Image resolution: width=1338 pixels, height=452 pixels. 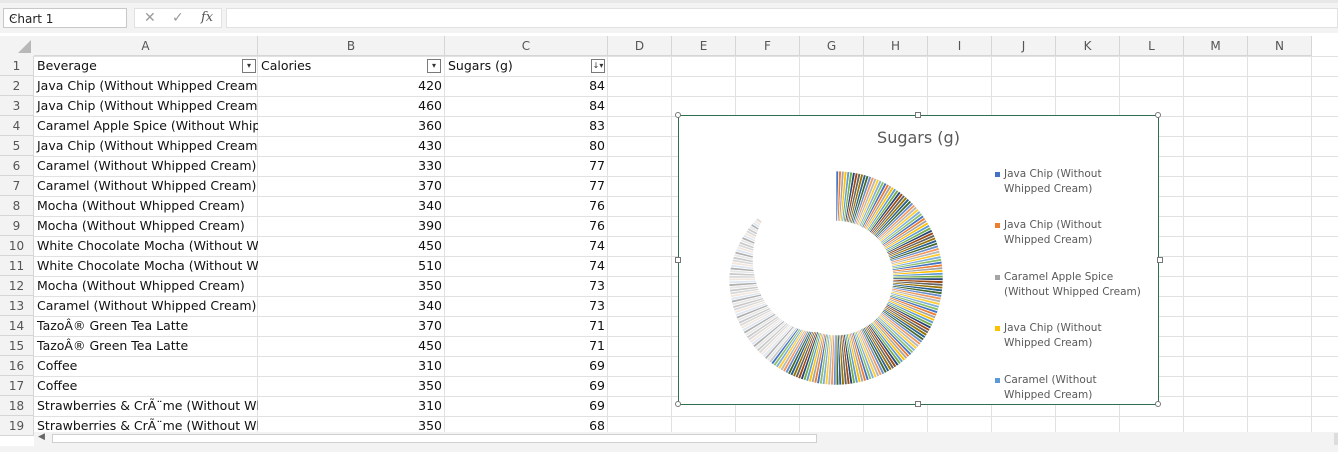 I want to click on header-sugars: Sugars (g), so click(x=480, y=65).